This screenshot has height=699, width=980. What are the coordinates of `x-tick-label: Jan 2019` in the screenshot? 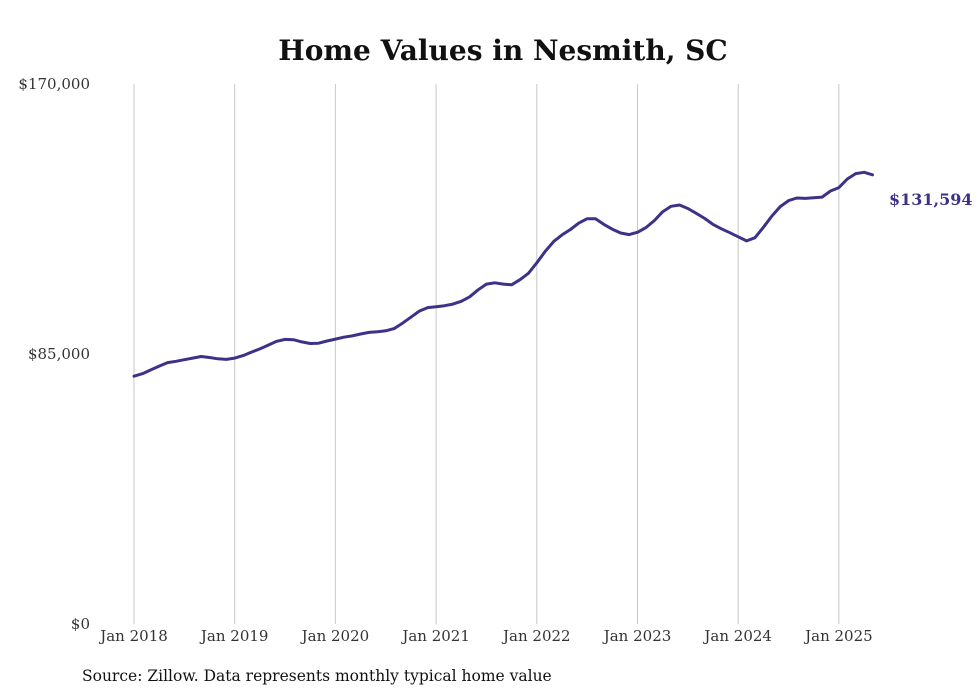 It's located at (234, 636).